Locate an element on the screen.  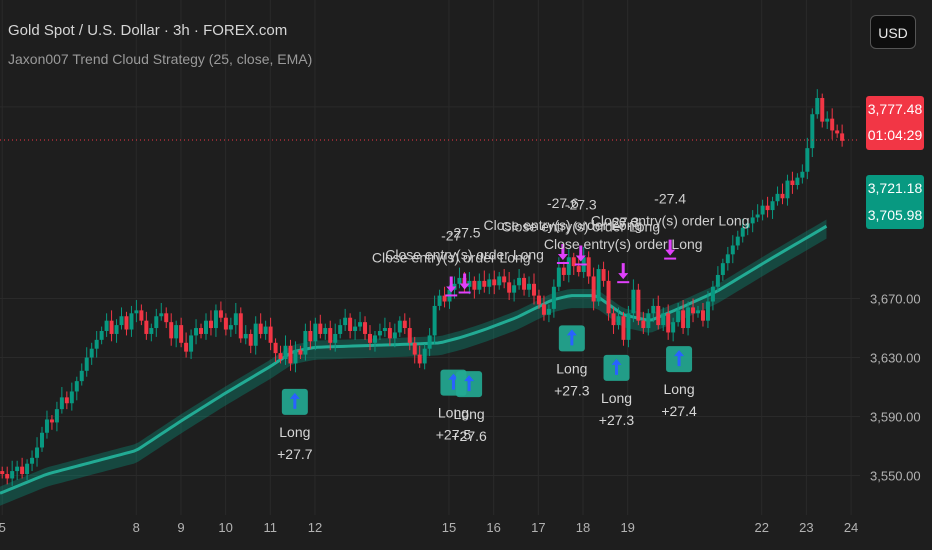
currency-button: USD is located at coordinates (893, 32).